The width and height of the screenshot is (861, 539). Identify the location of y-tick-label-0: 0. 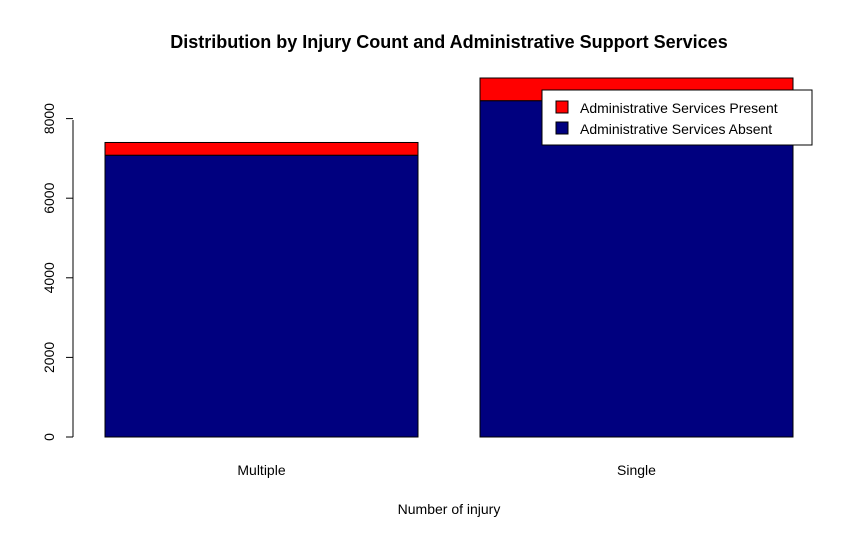
(49, 437).